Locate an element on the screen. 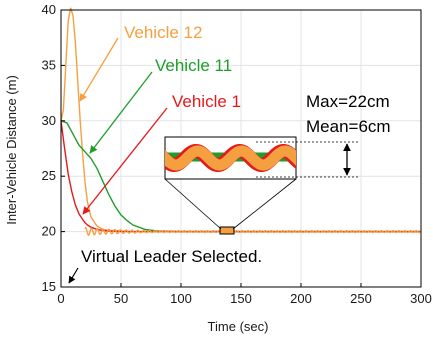  series-label-vehicle-11: Vehicle 11 is located at coordinates (193, 65).